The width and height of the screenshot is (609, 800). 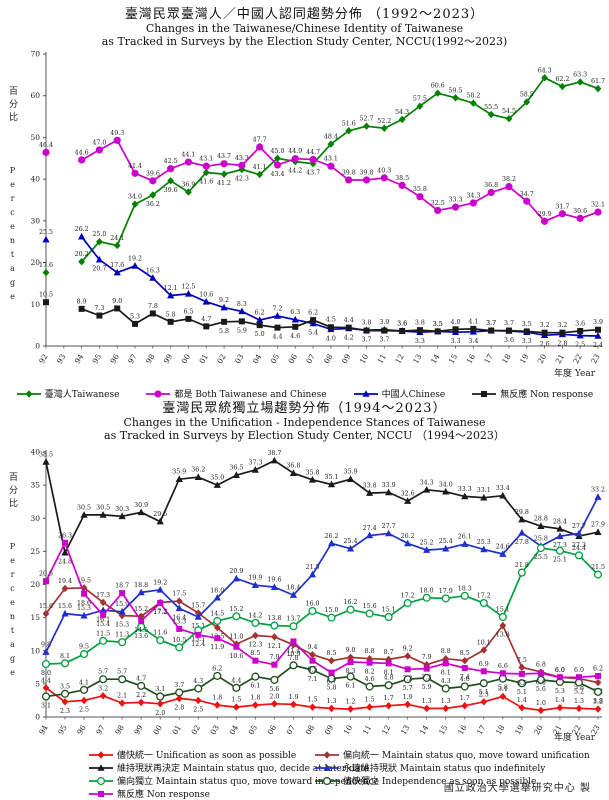 What do you see at coordinates (35, 54) in the screenshot?
I see `y-tick-label: 70` at bounding box center [35, 54].